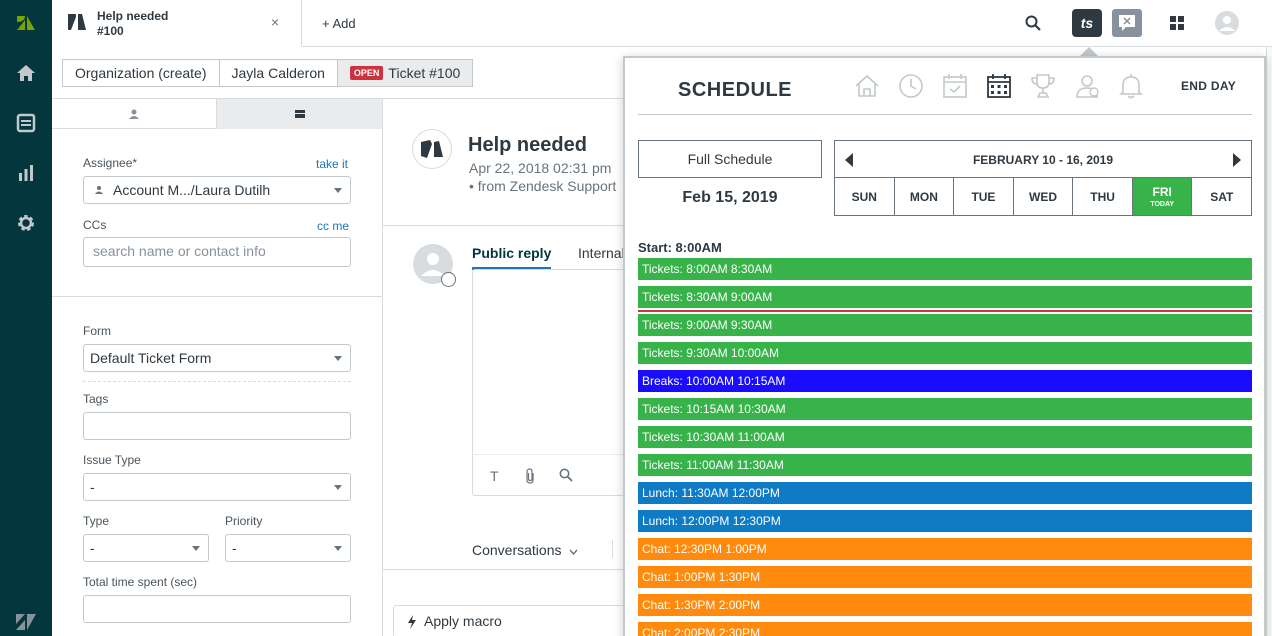 Image resolution: width=1272 pixels, height=636 pixels. I want to click on day-sun: SUN, so click(865, 196).